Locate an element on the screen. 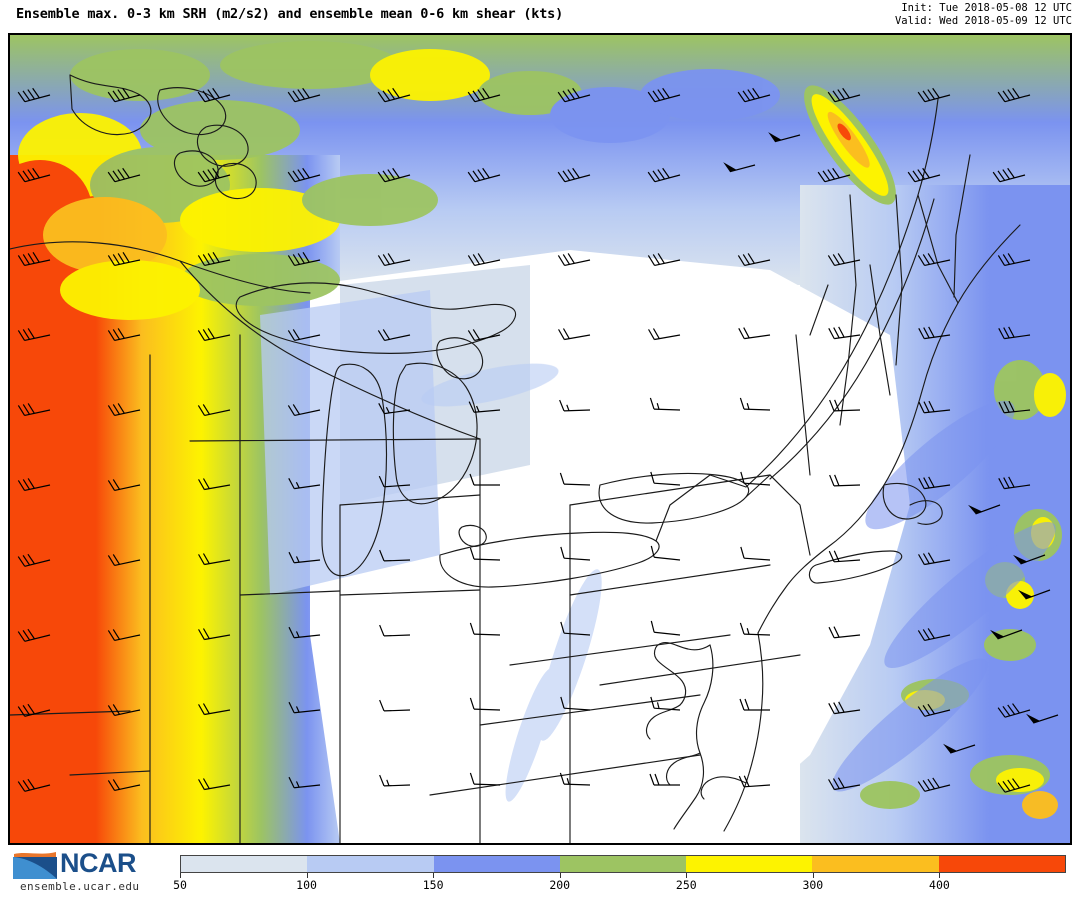  colorbar-swatch-amber is located at coordinates (875, 864).